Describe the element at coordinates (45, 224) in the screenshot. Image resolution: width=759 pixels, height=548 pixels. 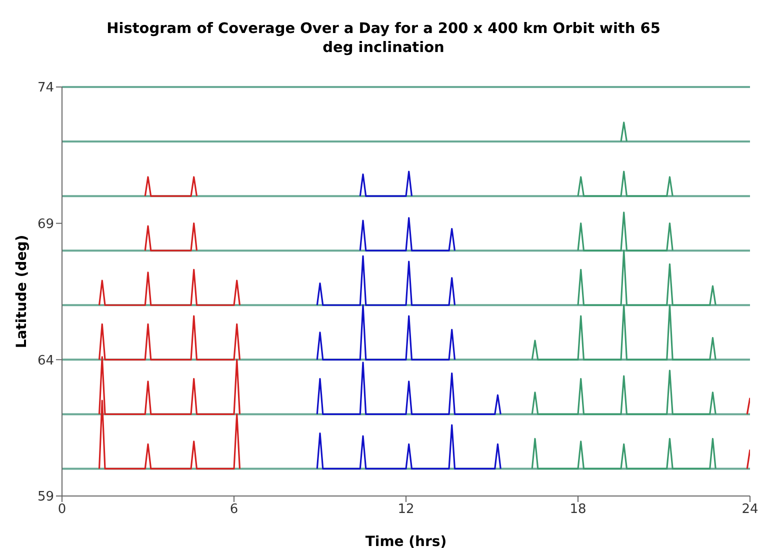
I see `y-tick-label: 69` at that location.